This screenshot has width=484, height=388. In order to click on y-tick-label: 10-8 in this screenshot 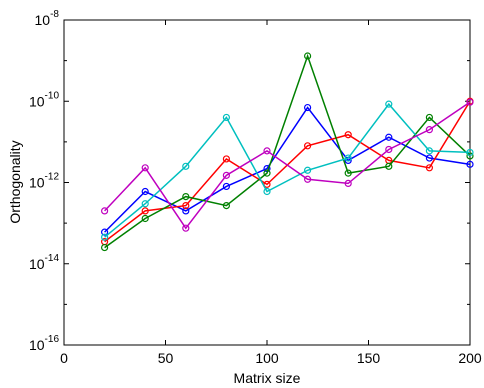, I will do `click(47, 18)`.